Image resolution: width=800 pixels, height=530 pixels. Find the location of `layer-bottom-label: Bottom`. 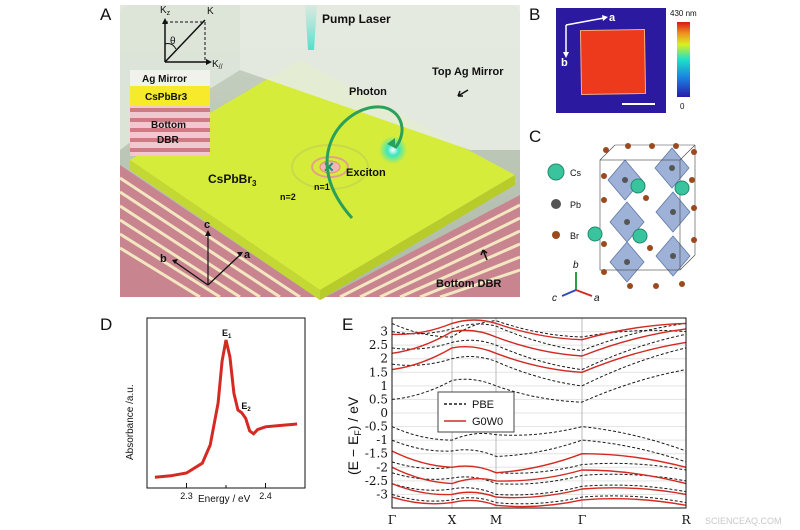

layer-bottom-label: Bottom is located at coordinates (168, 125).